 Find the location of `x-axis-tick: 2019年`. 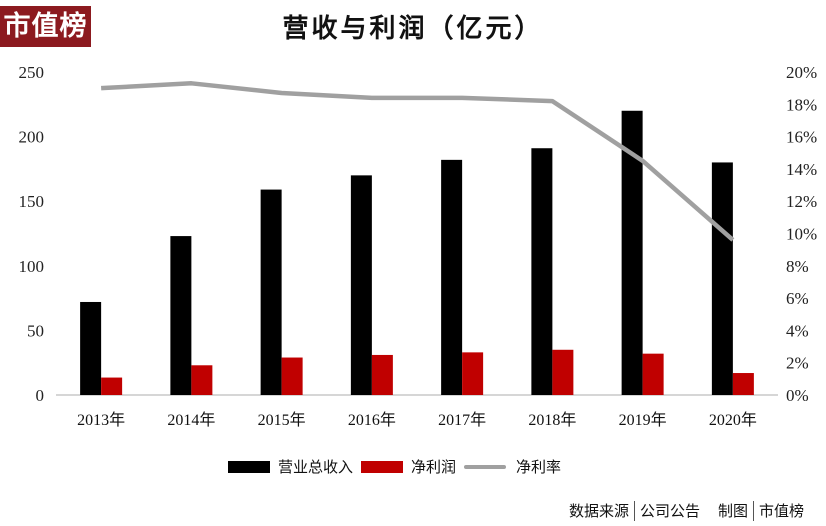

x-axis-tick: 2019年 is located at coordinates (643, 420).